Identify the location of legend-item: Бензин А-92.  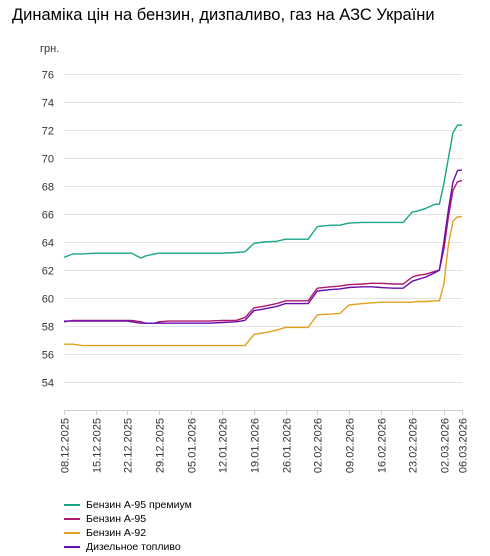
(128, 533).